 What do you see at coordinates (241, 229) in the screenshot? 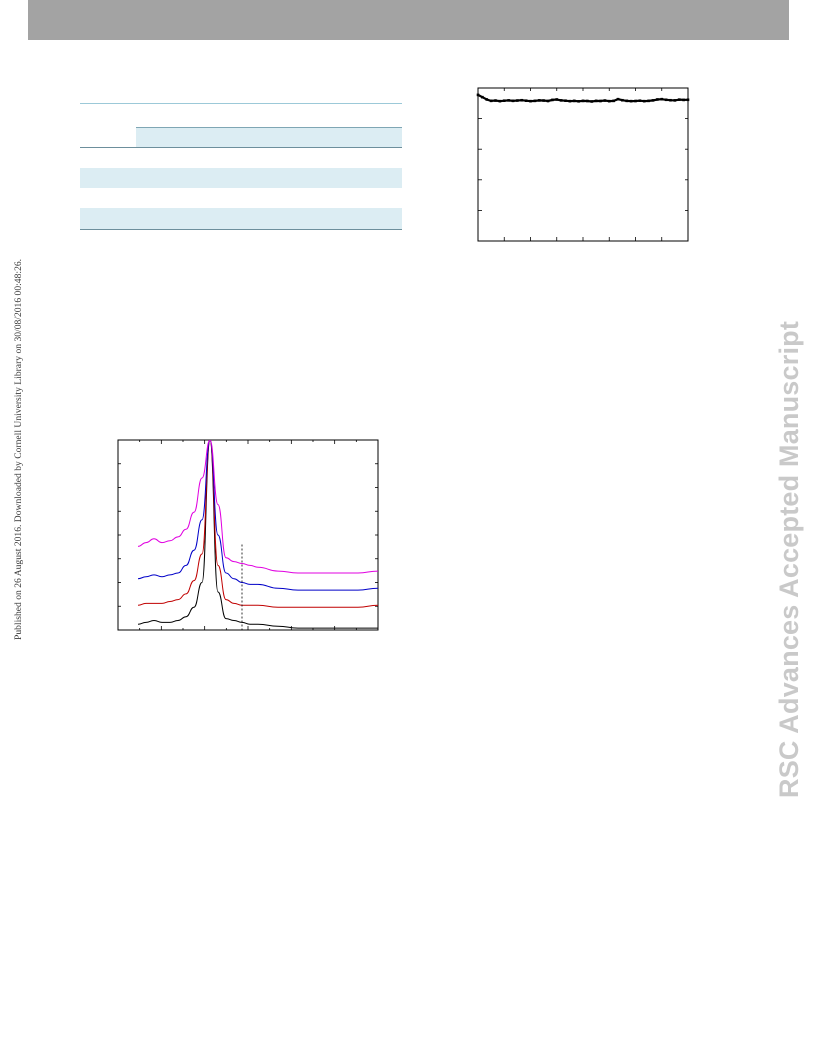
I see `table-bottom-rule` at bounding box center [241, 229].